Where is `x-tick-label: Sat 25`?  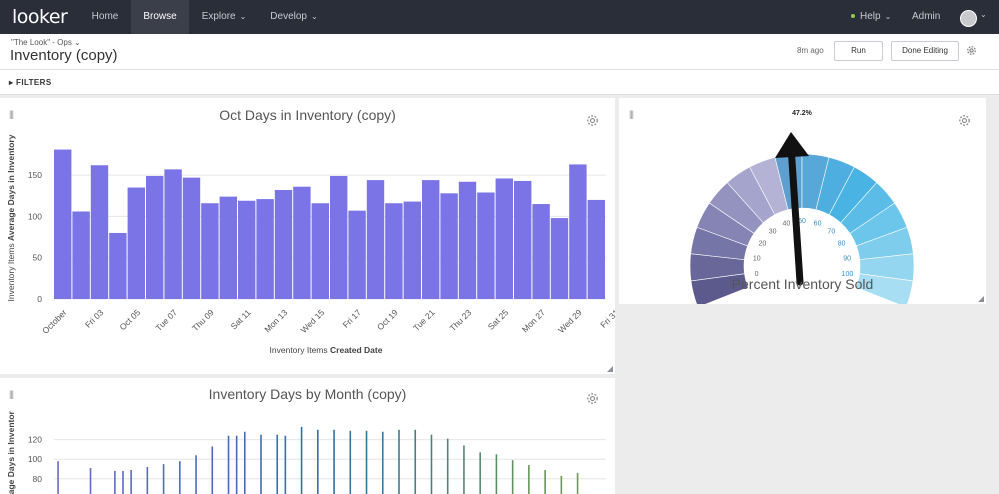 x-tick-label: Sat 25 is located at coordinates (498, 319).